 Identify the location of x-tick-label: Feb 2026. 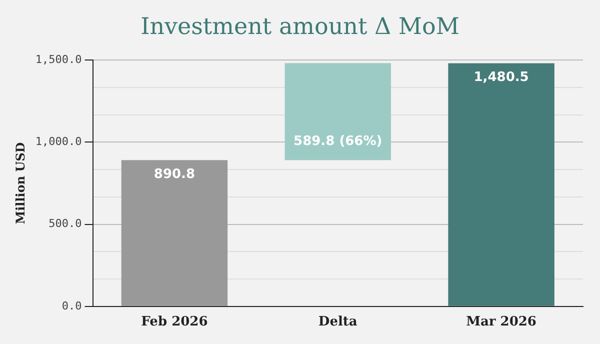
(174, 322).